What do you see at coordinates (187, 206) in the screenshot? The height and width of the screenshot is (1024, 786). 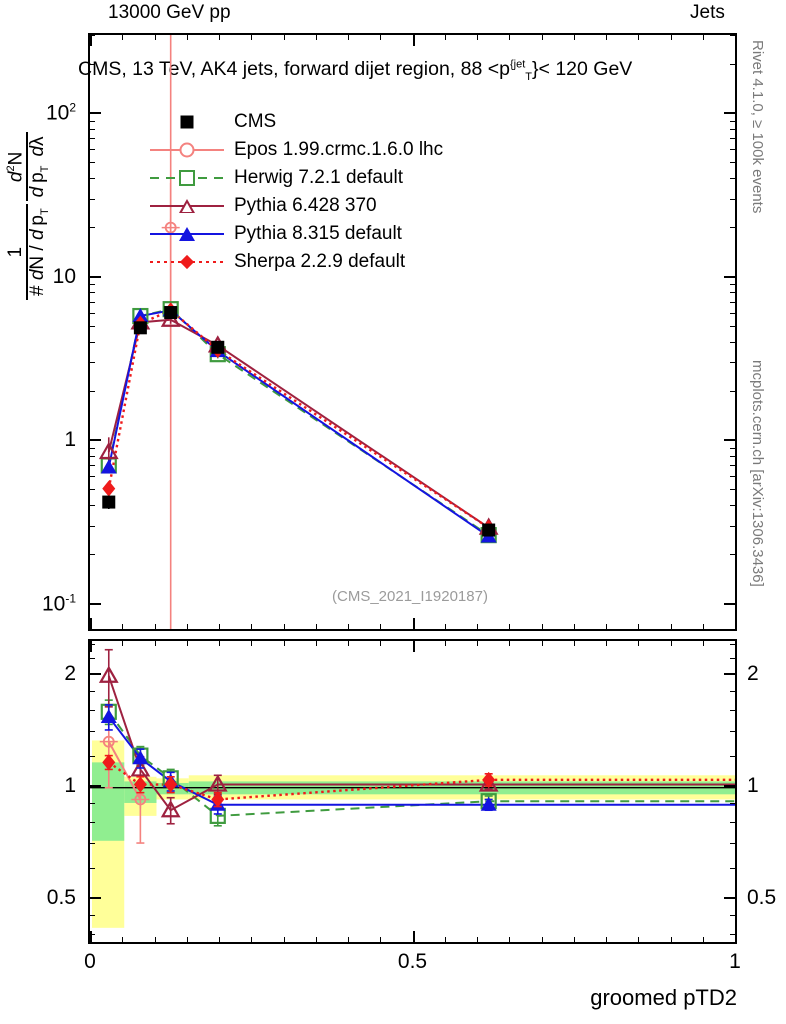 I see `legend-marker-triangle-open-icon` at bounding box center [187, 206].